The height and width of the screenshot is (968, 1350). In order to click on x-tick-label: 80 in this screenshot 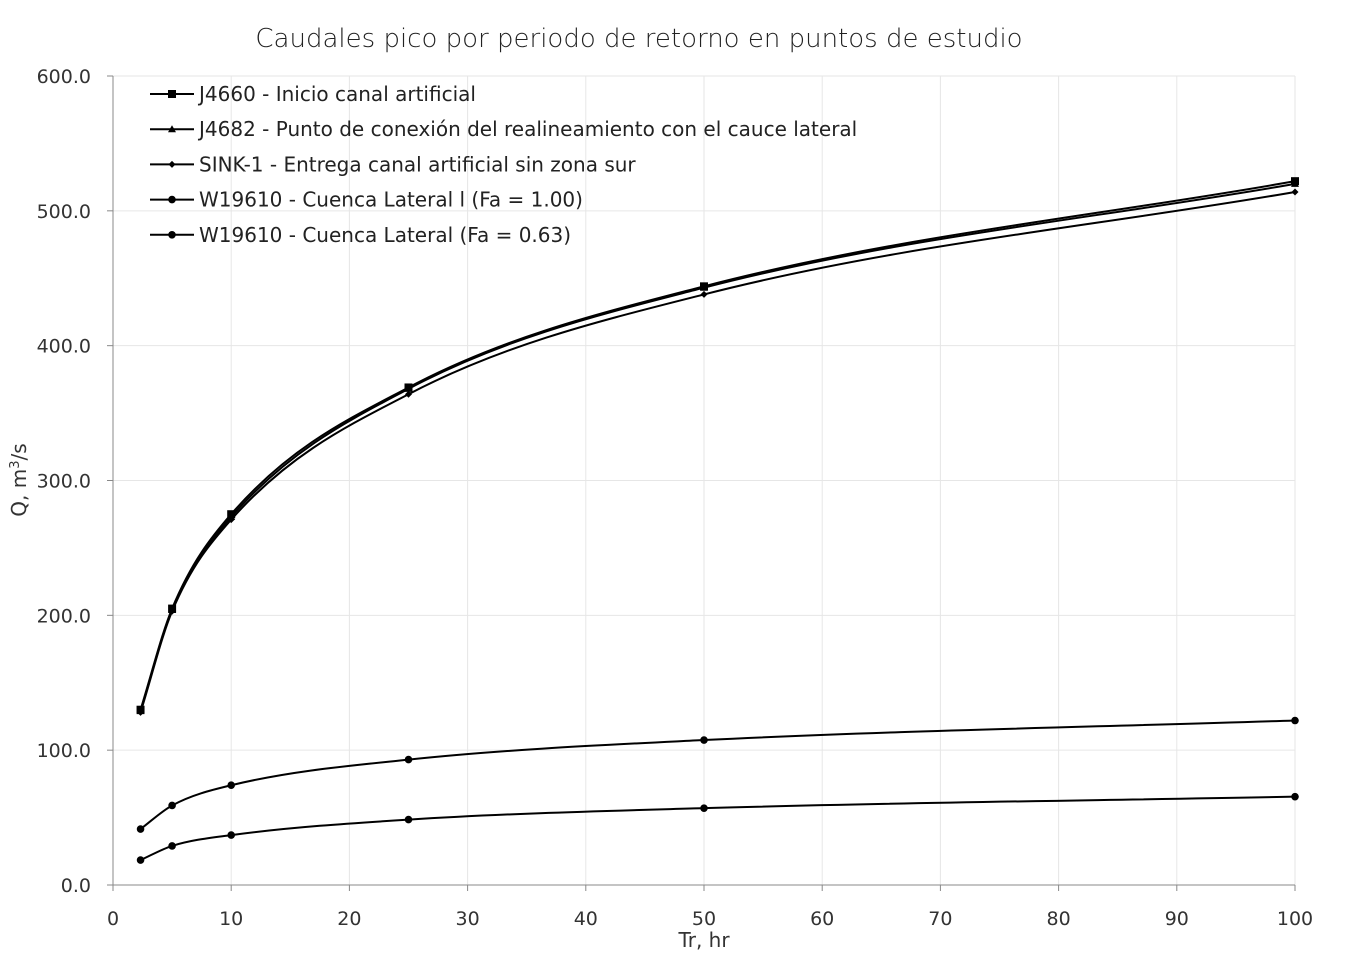, I will do `click(1059, 919)`.